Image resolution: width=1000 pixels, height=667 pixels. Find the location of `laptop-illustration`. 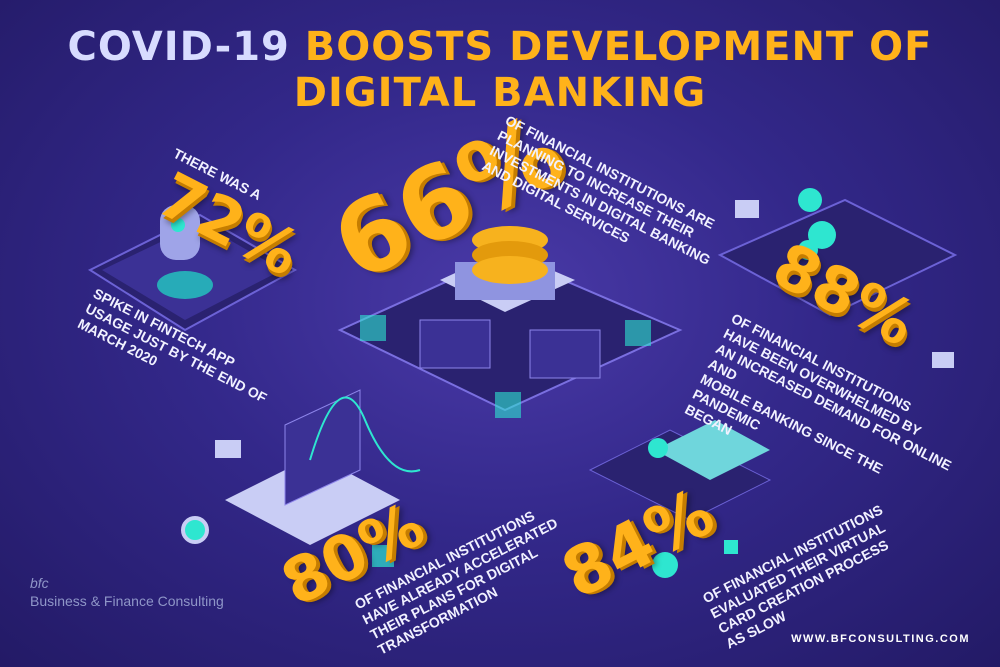

laptop-illustration is located at coordinates (301, 478).